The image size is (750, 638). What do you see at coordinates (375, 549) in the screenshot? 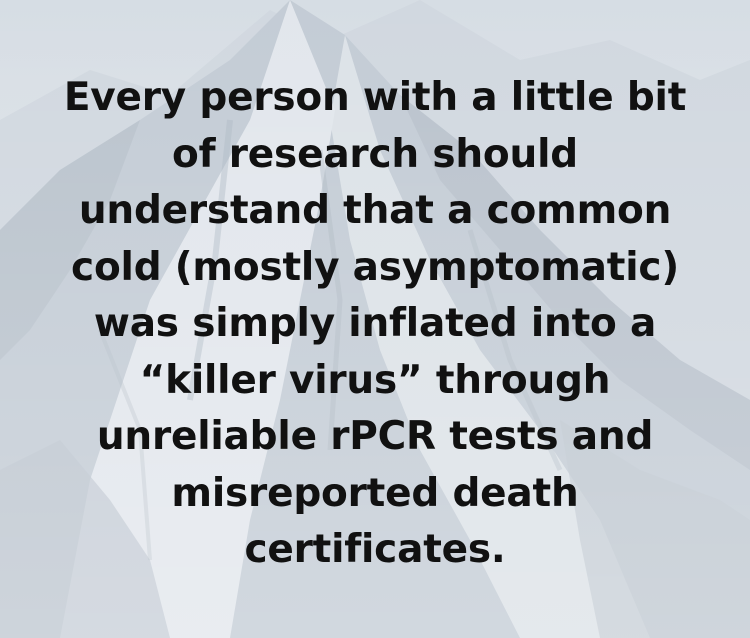
I see `quote-line: certificates.` at bounding box center [375, 549].